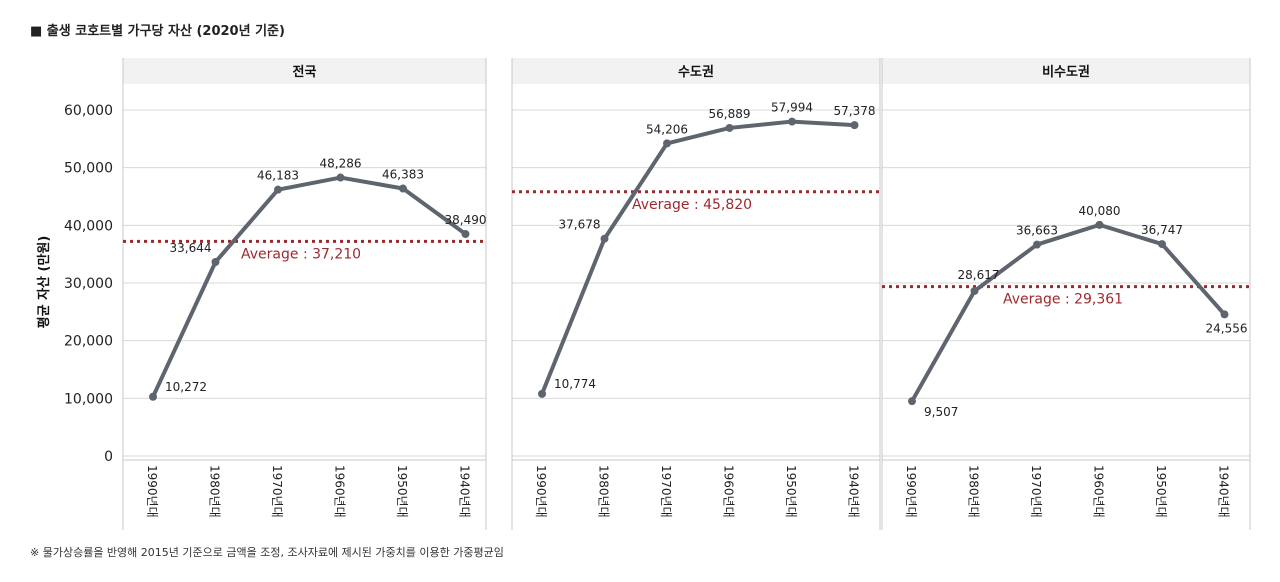 Image resolution: width=1280 pixels, height=582 pixels. I want to click on y-tick-label: 30,000, so click(88, 284).